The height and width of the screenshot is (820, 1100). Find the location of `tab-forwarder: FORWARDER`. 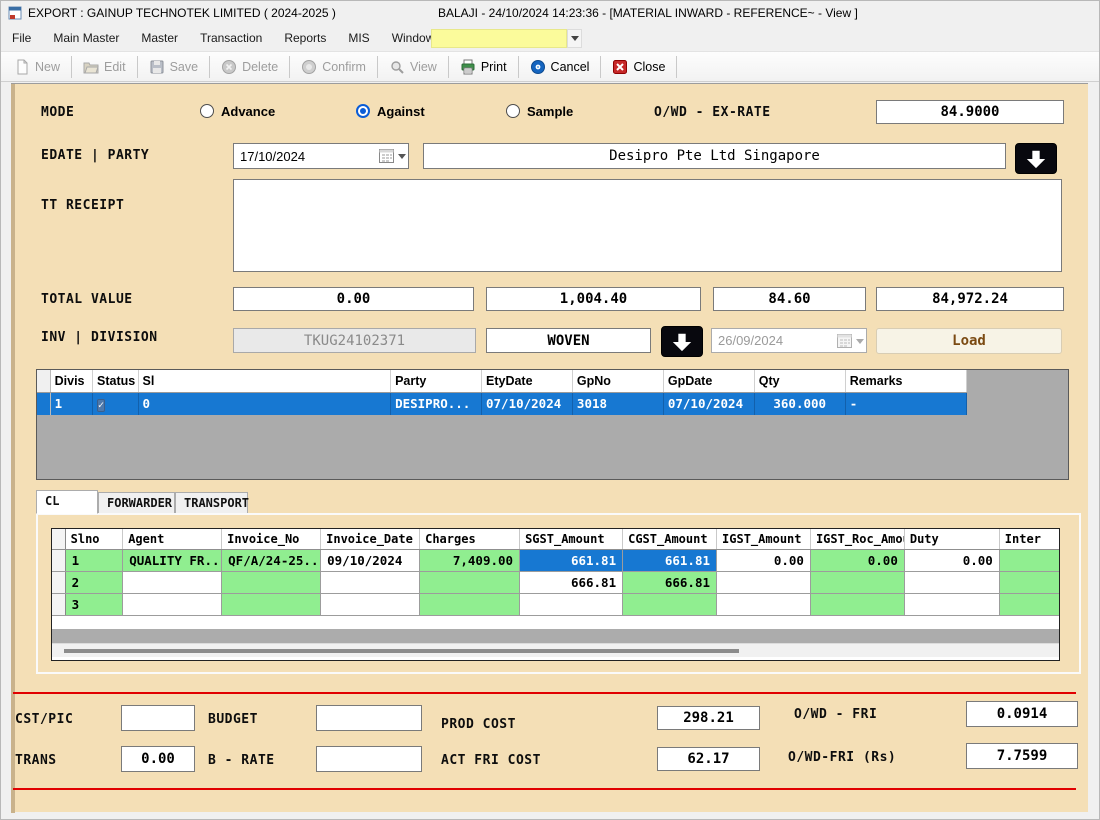

tab-forwarder: FORWARDER is located at coordinates (136, 503).